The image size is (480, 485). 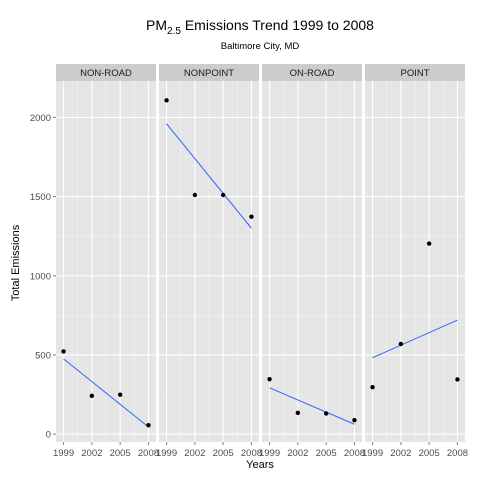 I want to click on facet-strip-label: POINT, so click(x=414, y=73).